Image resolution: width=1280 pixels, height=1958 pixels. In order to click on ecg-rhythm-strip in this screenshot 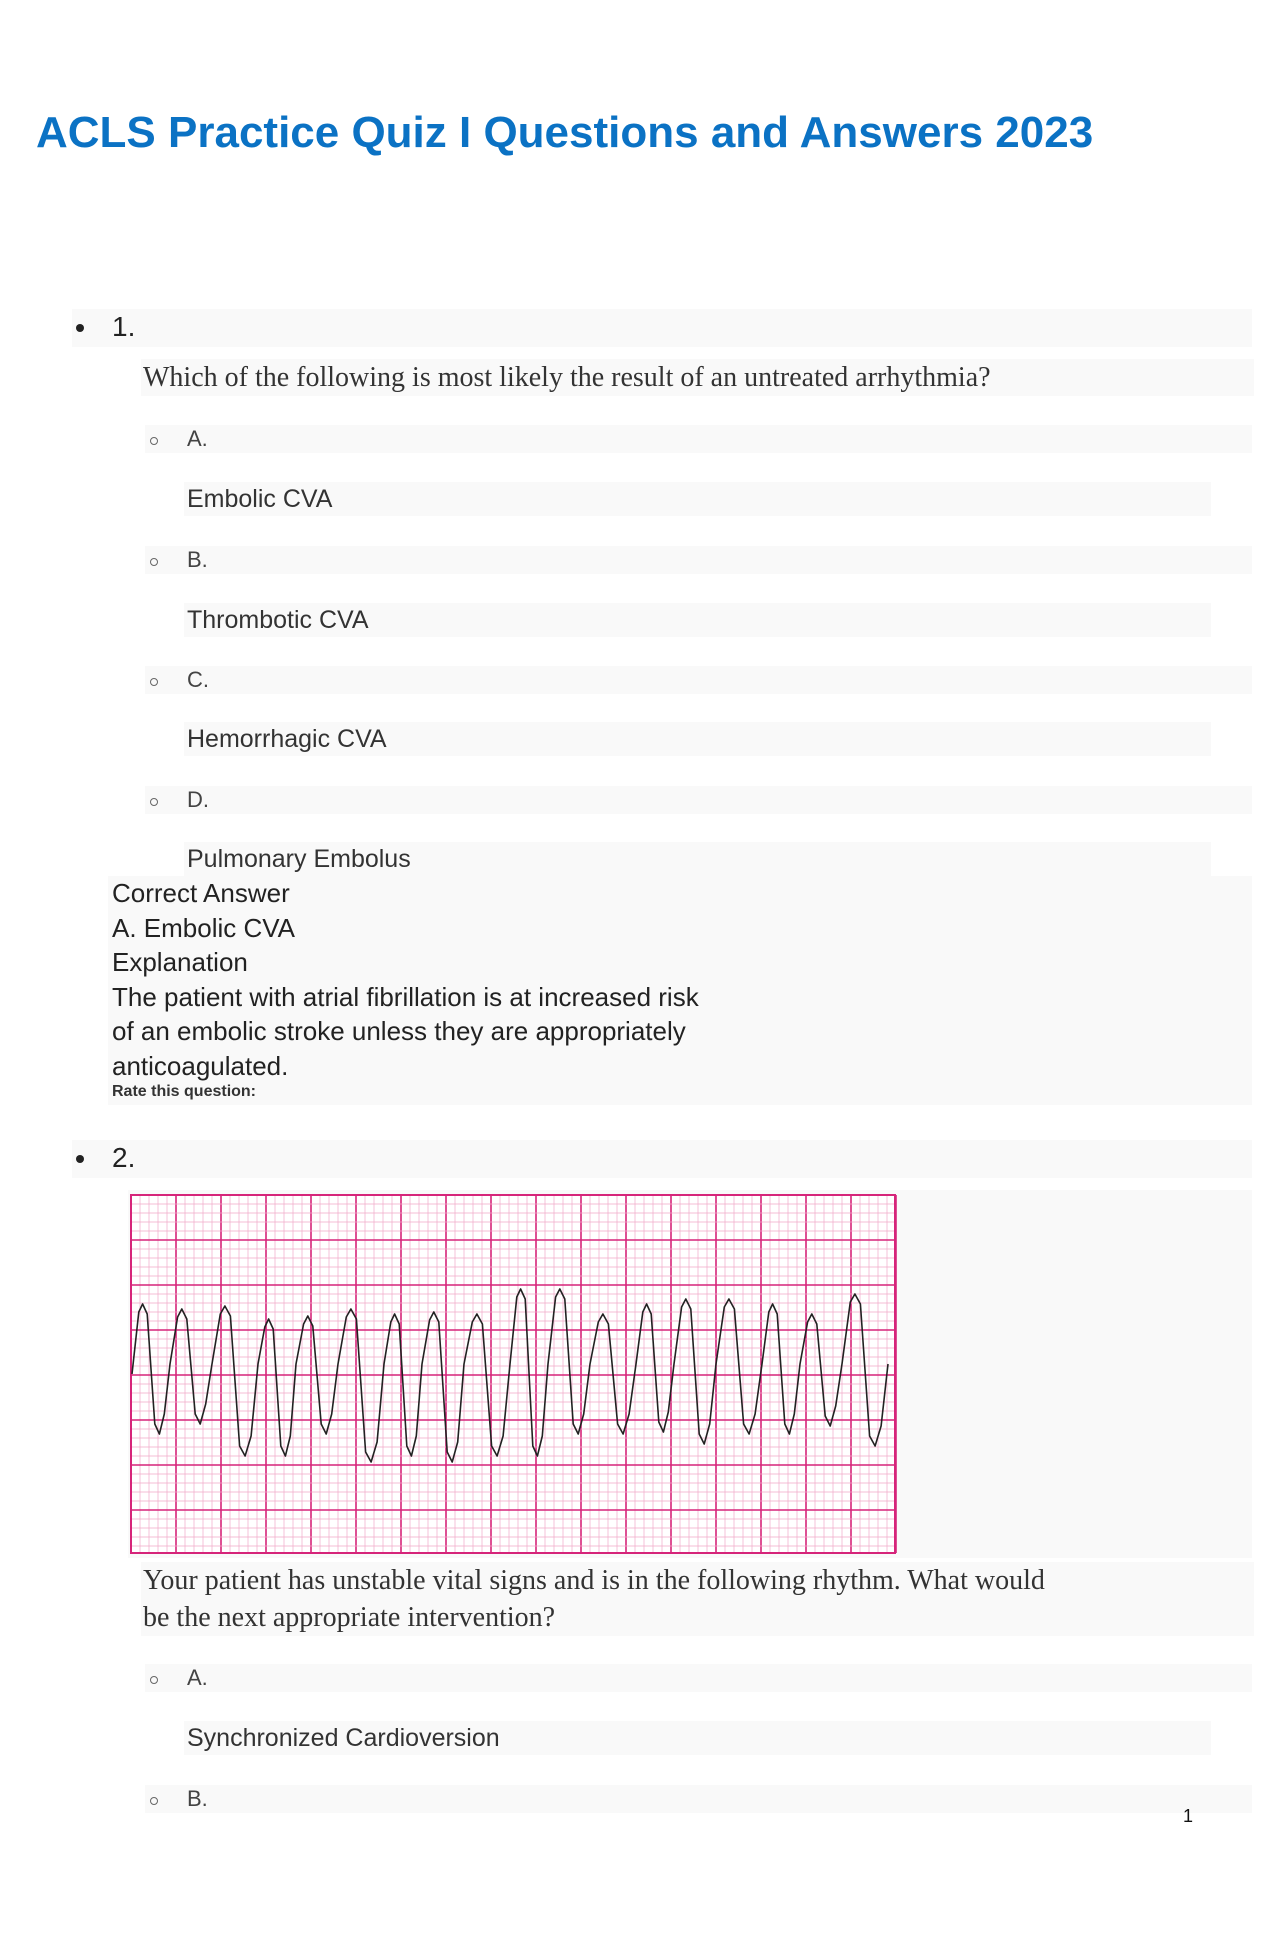, I will do `click(513, 1374)`.